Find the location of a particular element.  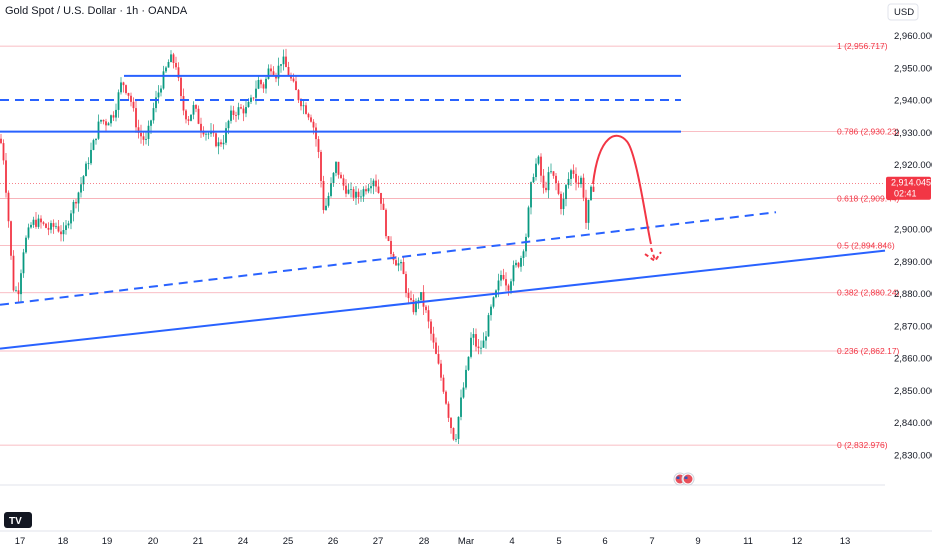

time-tick-label: 20 is located at coordinates (153, 541).